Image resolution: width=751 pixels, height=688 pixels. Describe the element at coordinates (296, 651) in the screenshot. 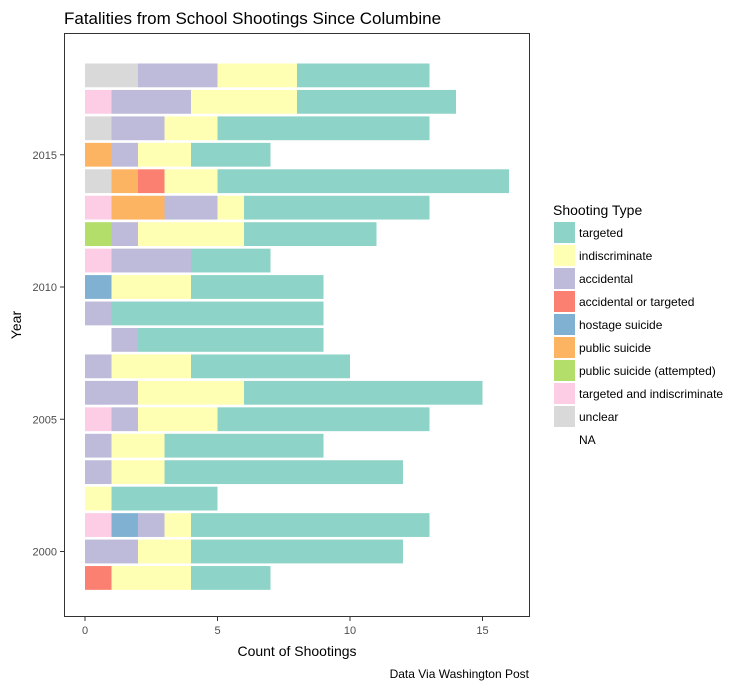

I see `x-axis-title: Count of Shootings` at that location.